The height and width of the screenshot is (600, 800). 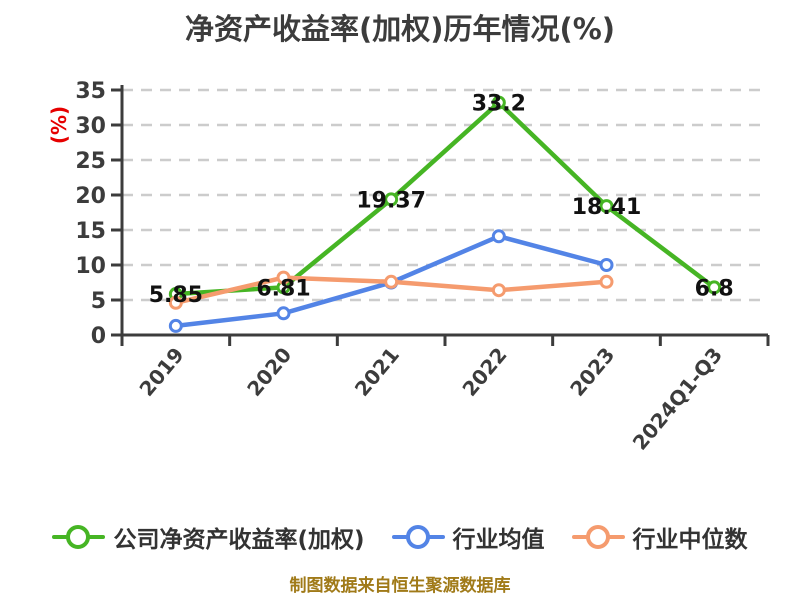 I want to click on x-tick-label: 2021, so click(x=377, y=372).